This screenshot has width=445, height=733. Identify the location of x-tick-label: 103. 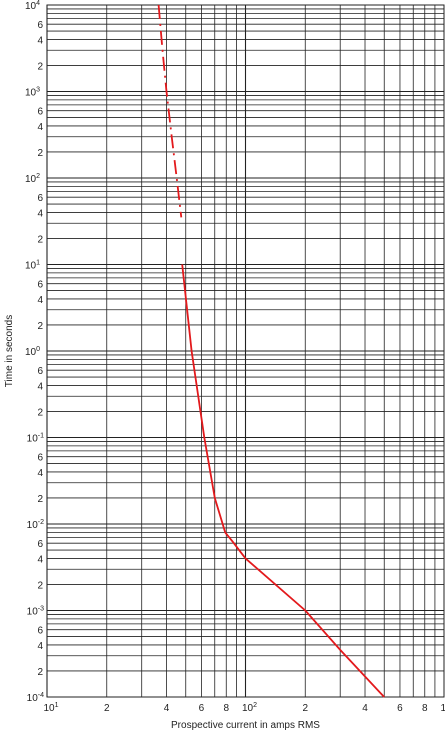
(442, 708).